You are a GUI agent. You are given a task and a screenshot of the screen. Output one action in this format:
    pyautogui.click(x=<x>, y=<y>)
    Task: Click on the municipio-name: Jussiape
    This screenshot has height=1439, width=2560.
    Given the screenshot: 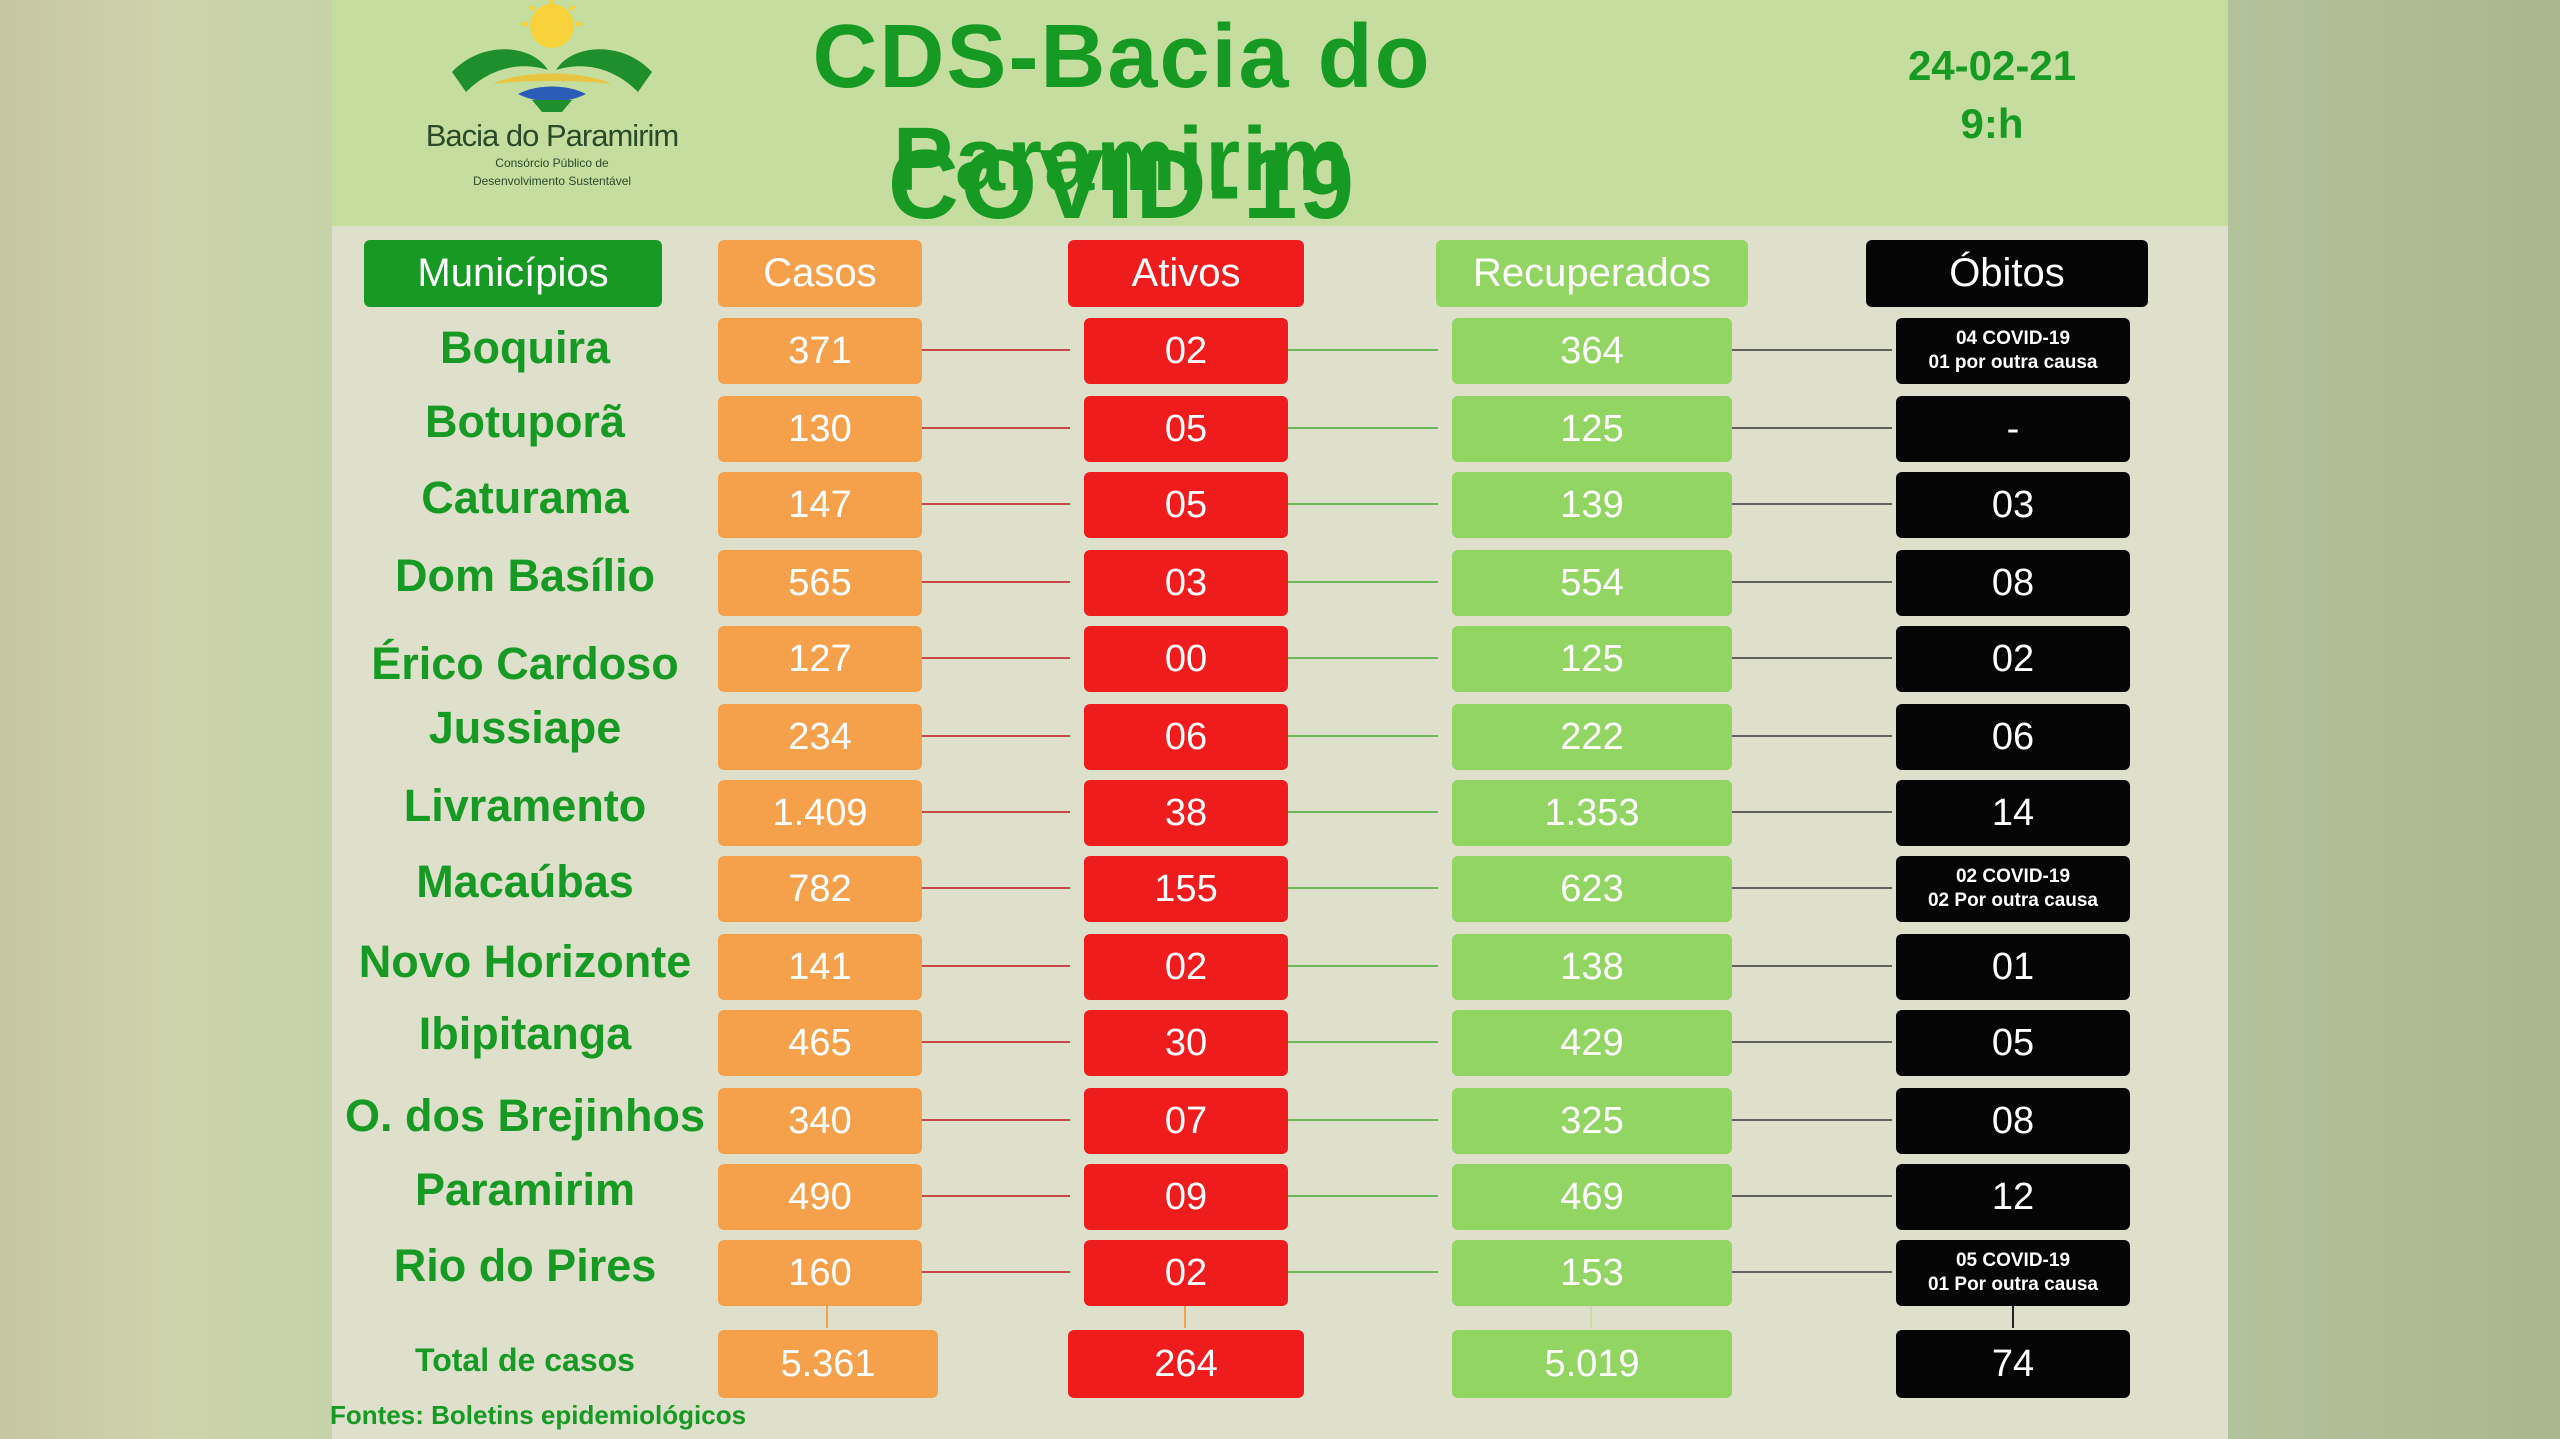 What is the action you would take?
    pyautogui.click(x=525, y=727)
    